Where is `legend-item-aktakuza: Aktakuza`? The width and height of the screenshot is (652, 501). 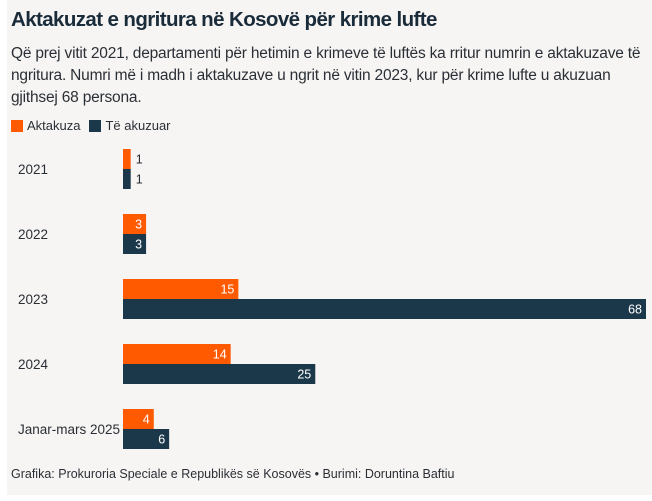 legend-item-aktakuza: Aktakuza is located at coordinates (45, 125).